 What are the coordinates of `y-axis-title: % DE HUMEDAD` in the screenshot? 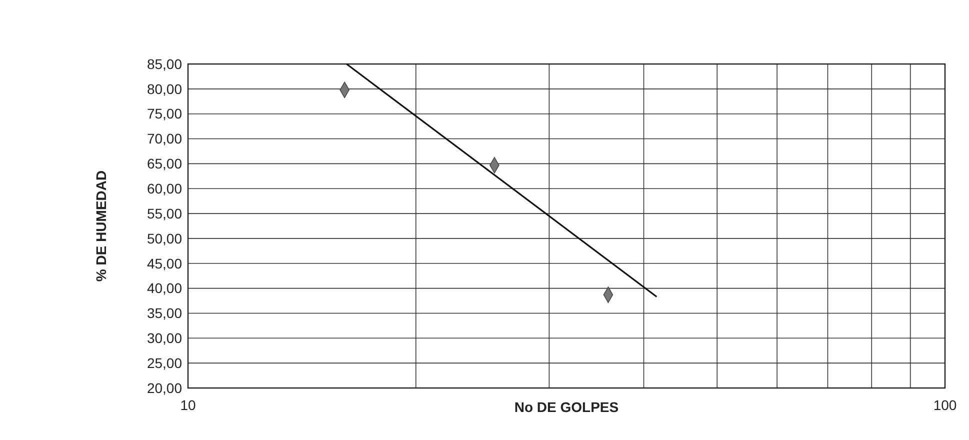 It's located at (101, 226).